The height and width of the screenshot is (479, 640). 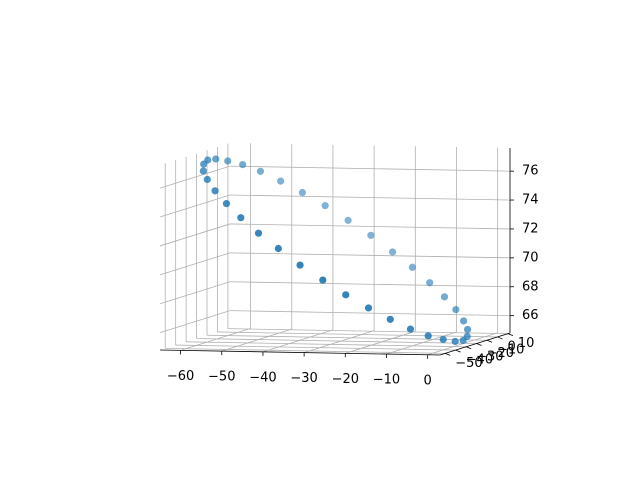 What do you see at coordinates (180, 376) in the screenshot?
I see `x-tick-label: −60` at bounding box center [180, 376].